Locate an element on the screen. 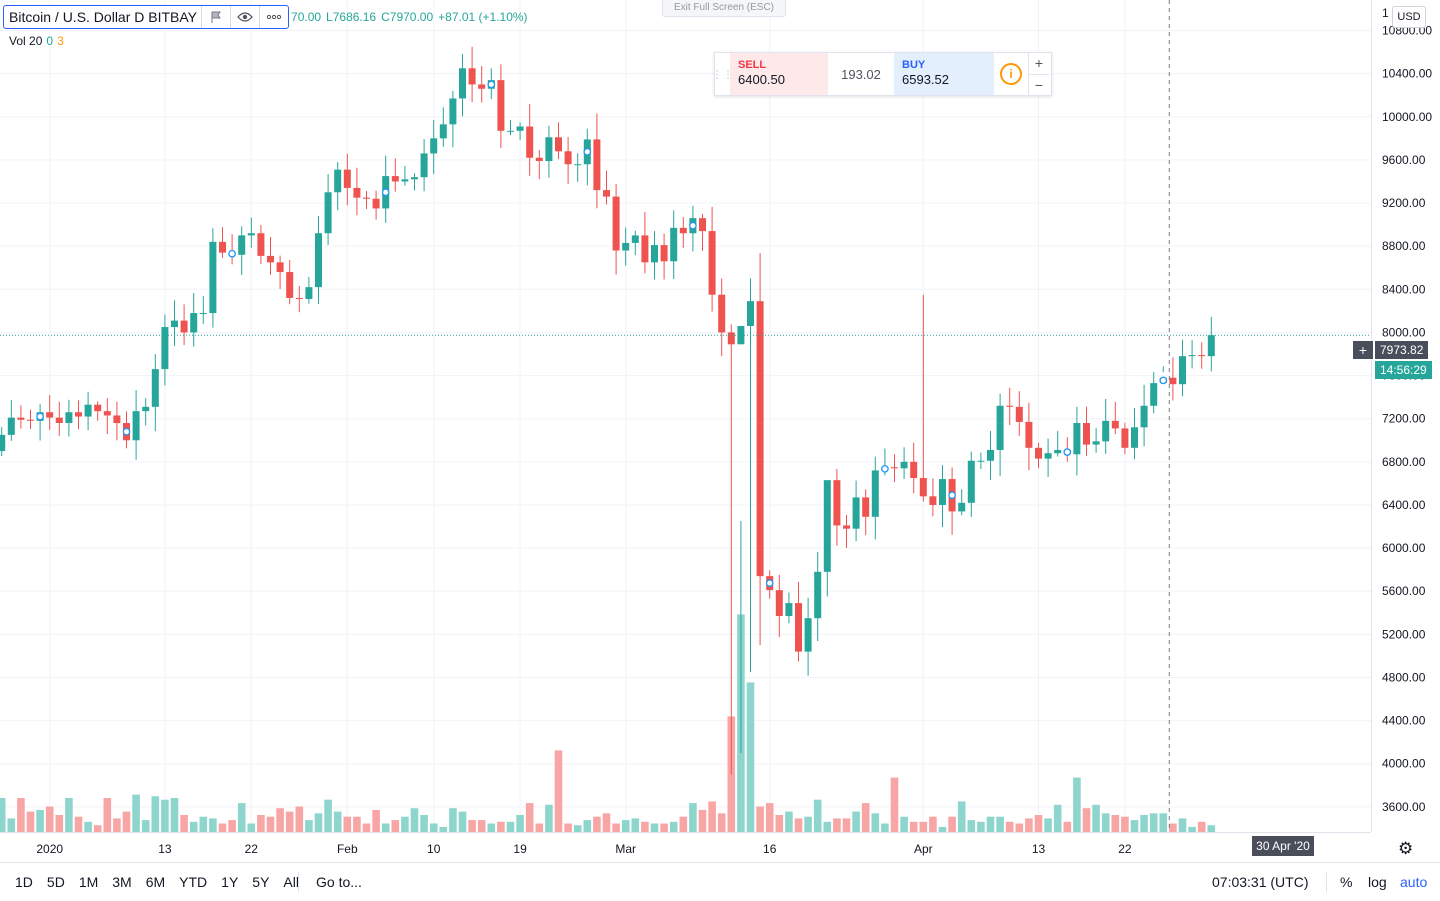  minus-button: − is located at coordinates (1039, 84).